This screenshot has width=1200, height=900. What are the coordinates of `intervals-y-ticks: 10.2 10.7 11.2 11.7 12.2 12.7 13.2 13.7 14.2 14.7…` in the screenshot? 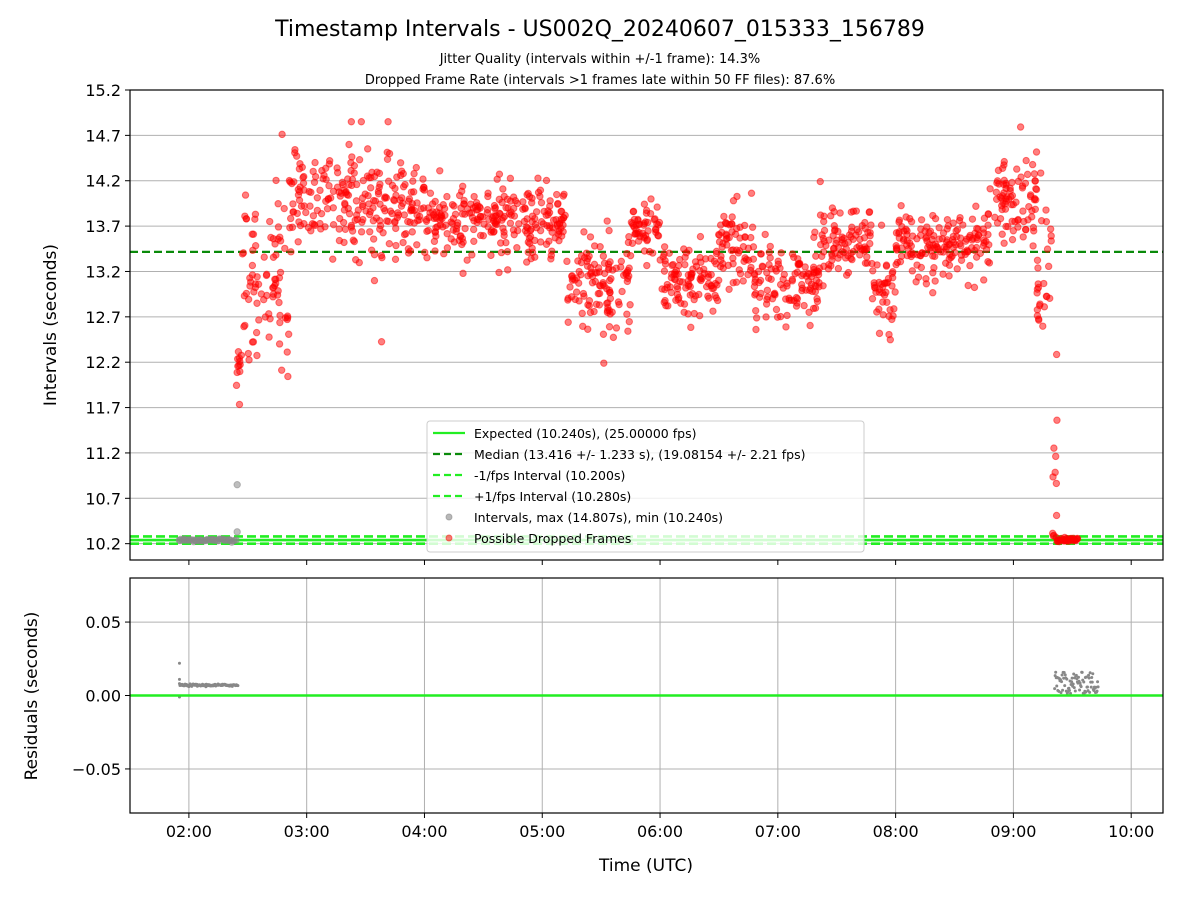 It's located at (107, 317).